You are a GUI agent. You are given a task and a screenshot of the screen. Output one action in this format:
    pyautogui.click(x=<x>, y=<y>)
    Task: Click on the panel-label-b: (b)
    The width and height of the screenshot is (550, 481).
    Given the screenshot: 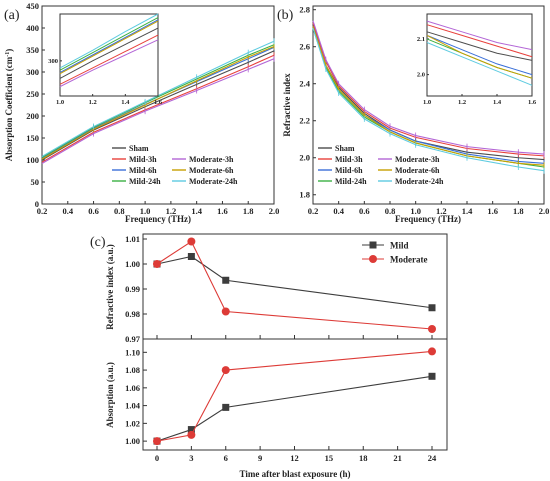 What is the action you would take?
    pyautogui.click(x=285, y=15)
    